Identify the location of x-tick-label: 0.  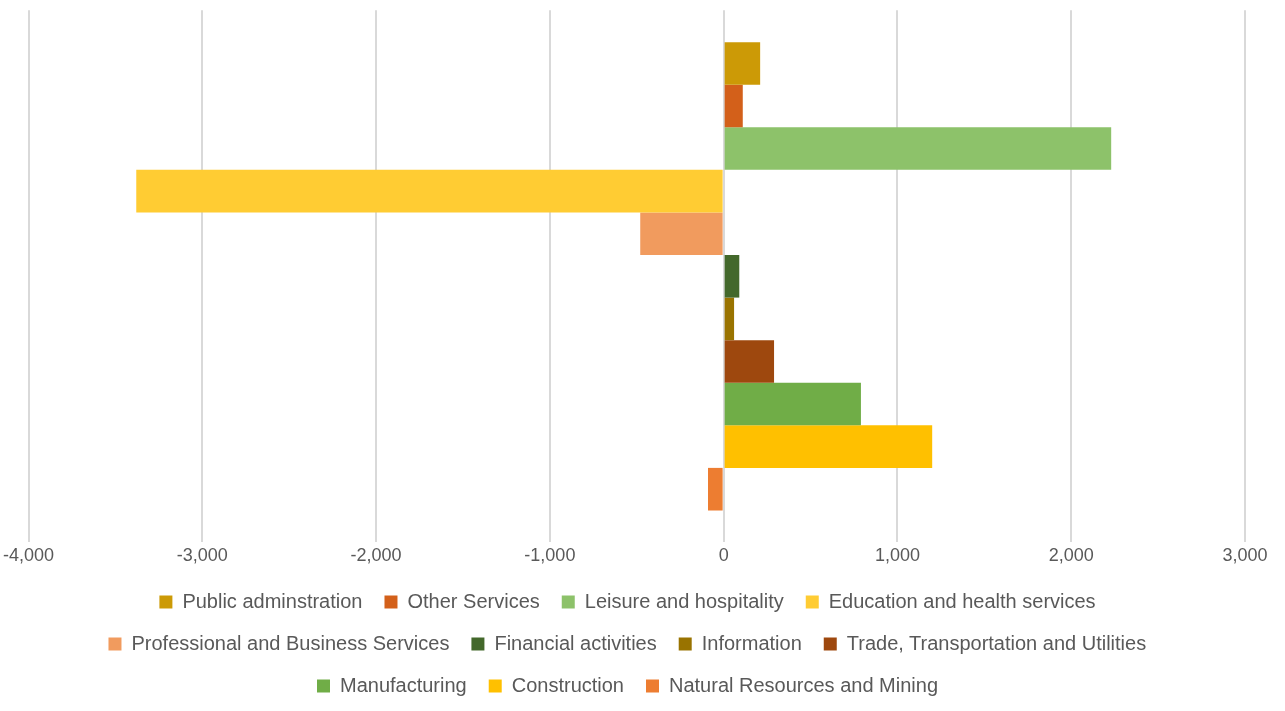
(723, 555).